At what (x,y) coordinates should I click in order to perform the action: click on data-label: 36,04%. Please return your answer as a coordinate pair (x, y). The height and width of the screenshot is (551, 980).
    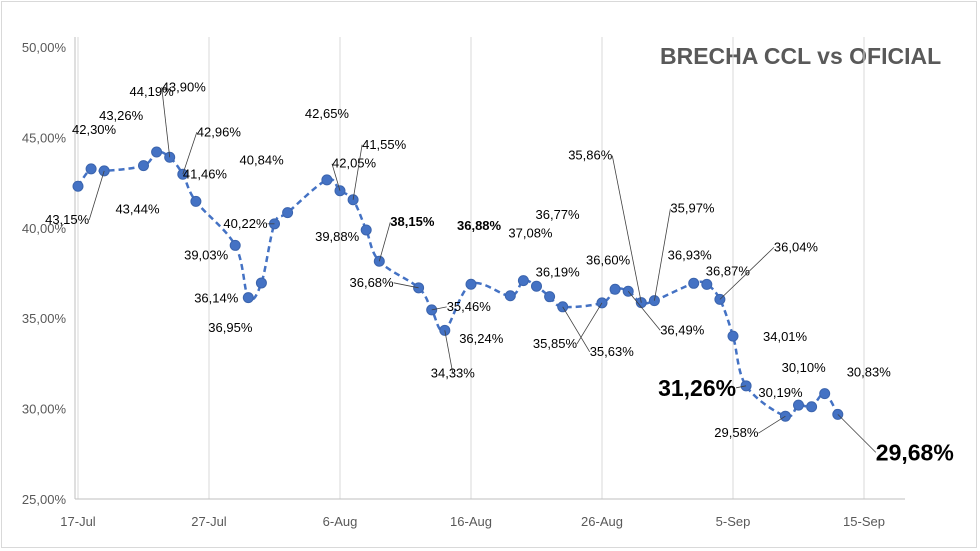
    Looking at the image, I should click on (796, 246).